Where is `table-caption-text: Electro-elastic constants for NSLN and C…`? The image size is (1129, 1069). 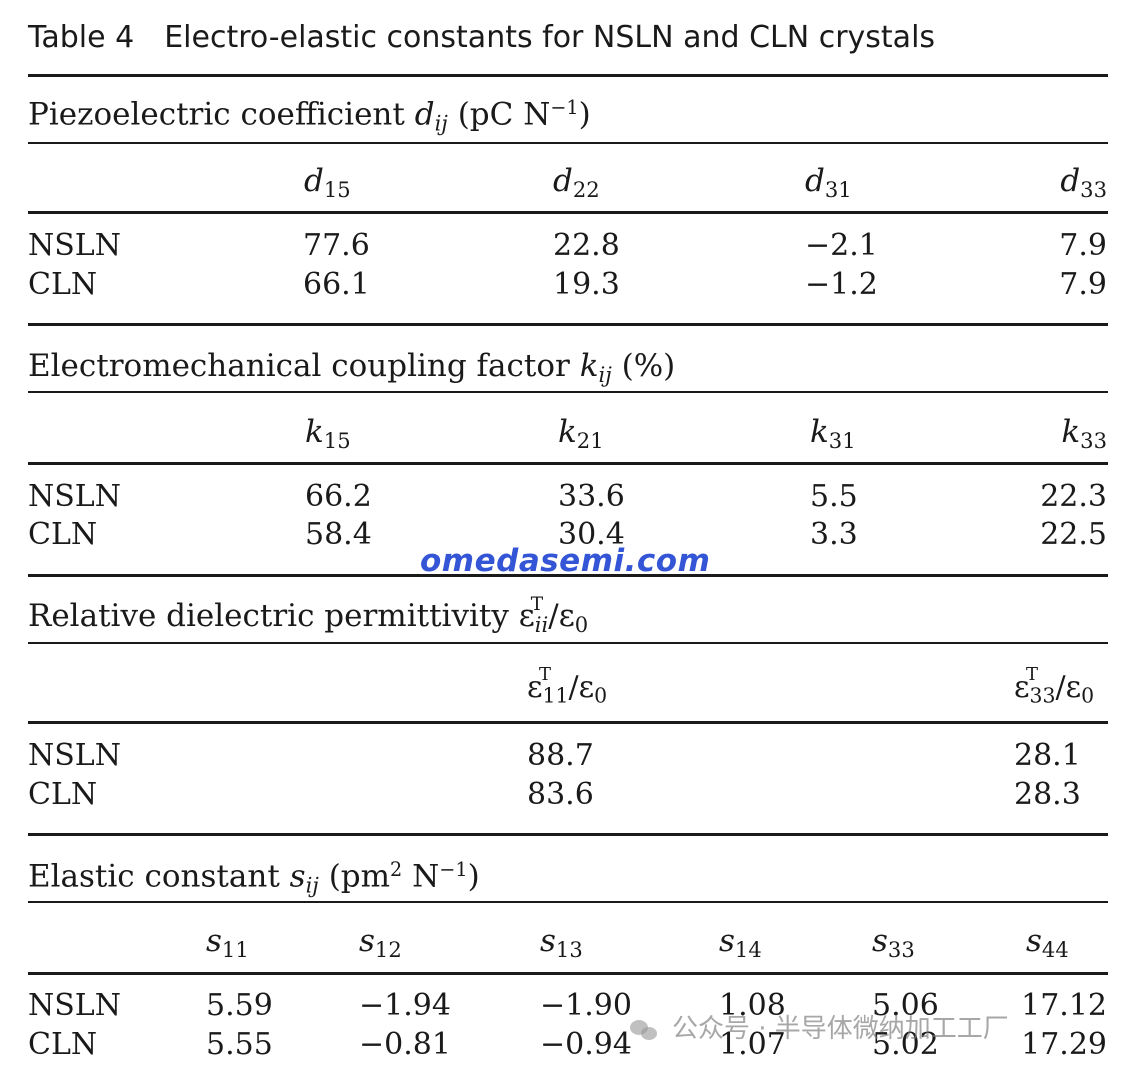 table-caption-text: Electro-elastic constants for NSLN and C… is located at coordinates (550, 37).